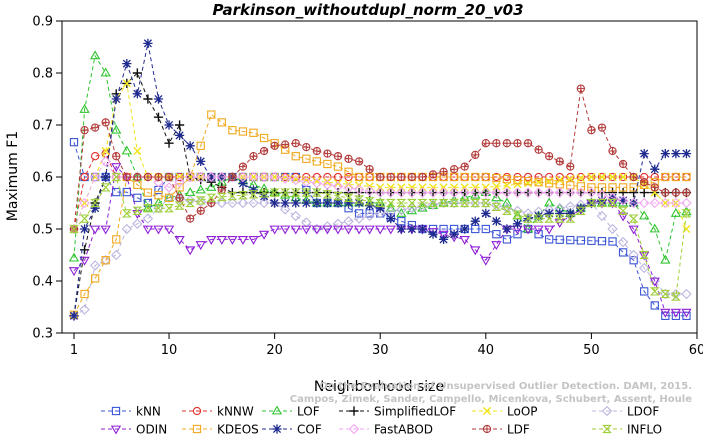 The height and width of the screenshot is (434, 703). Describe the element at coordinates (386, 428) in the screenshot. I see `legend-item: FastABOD` at that location.